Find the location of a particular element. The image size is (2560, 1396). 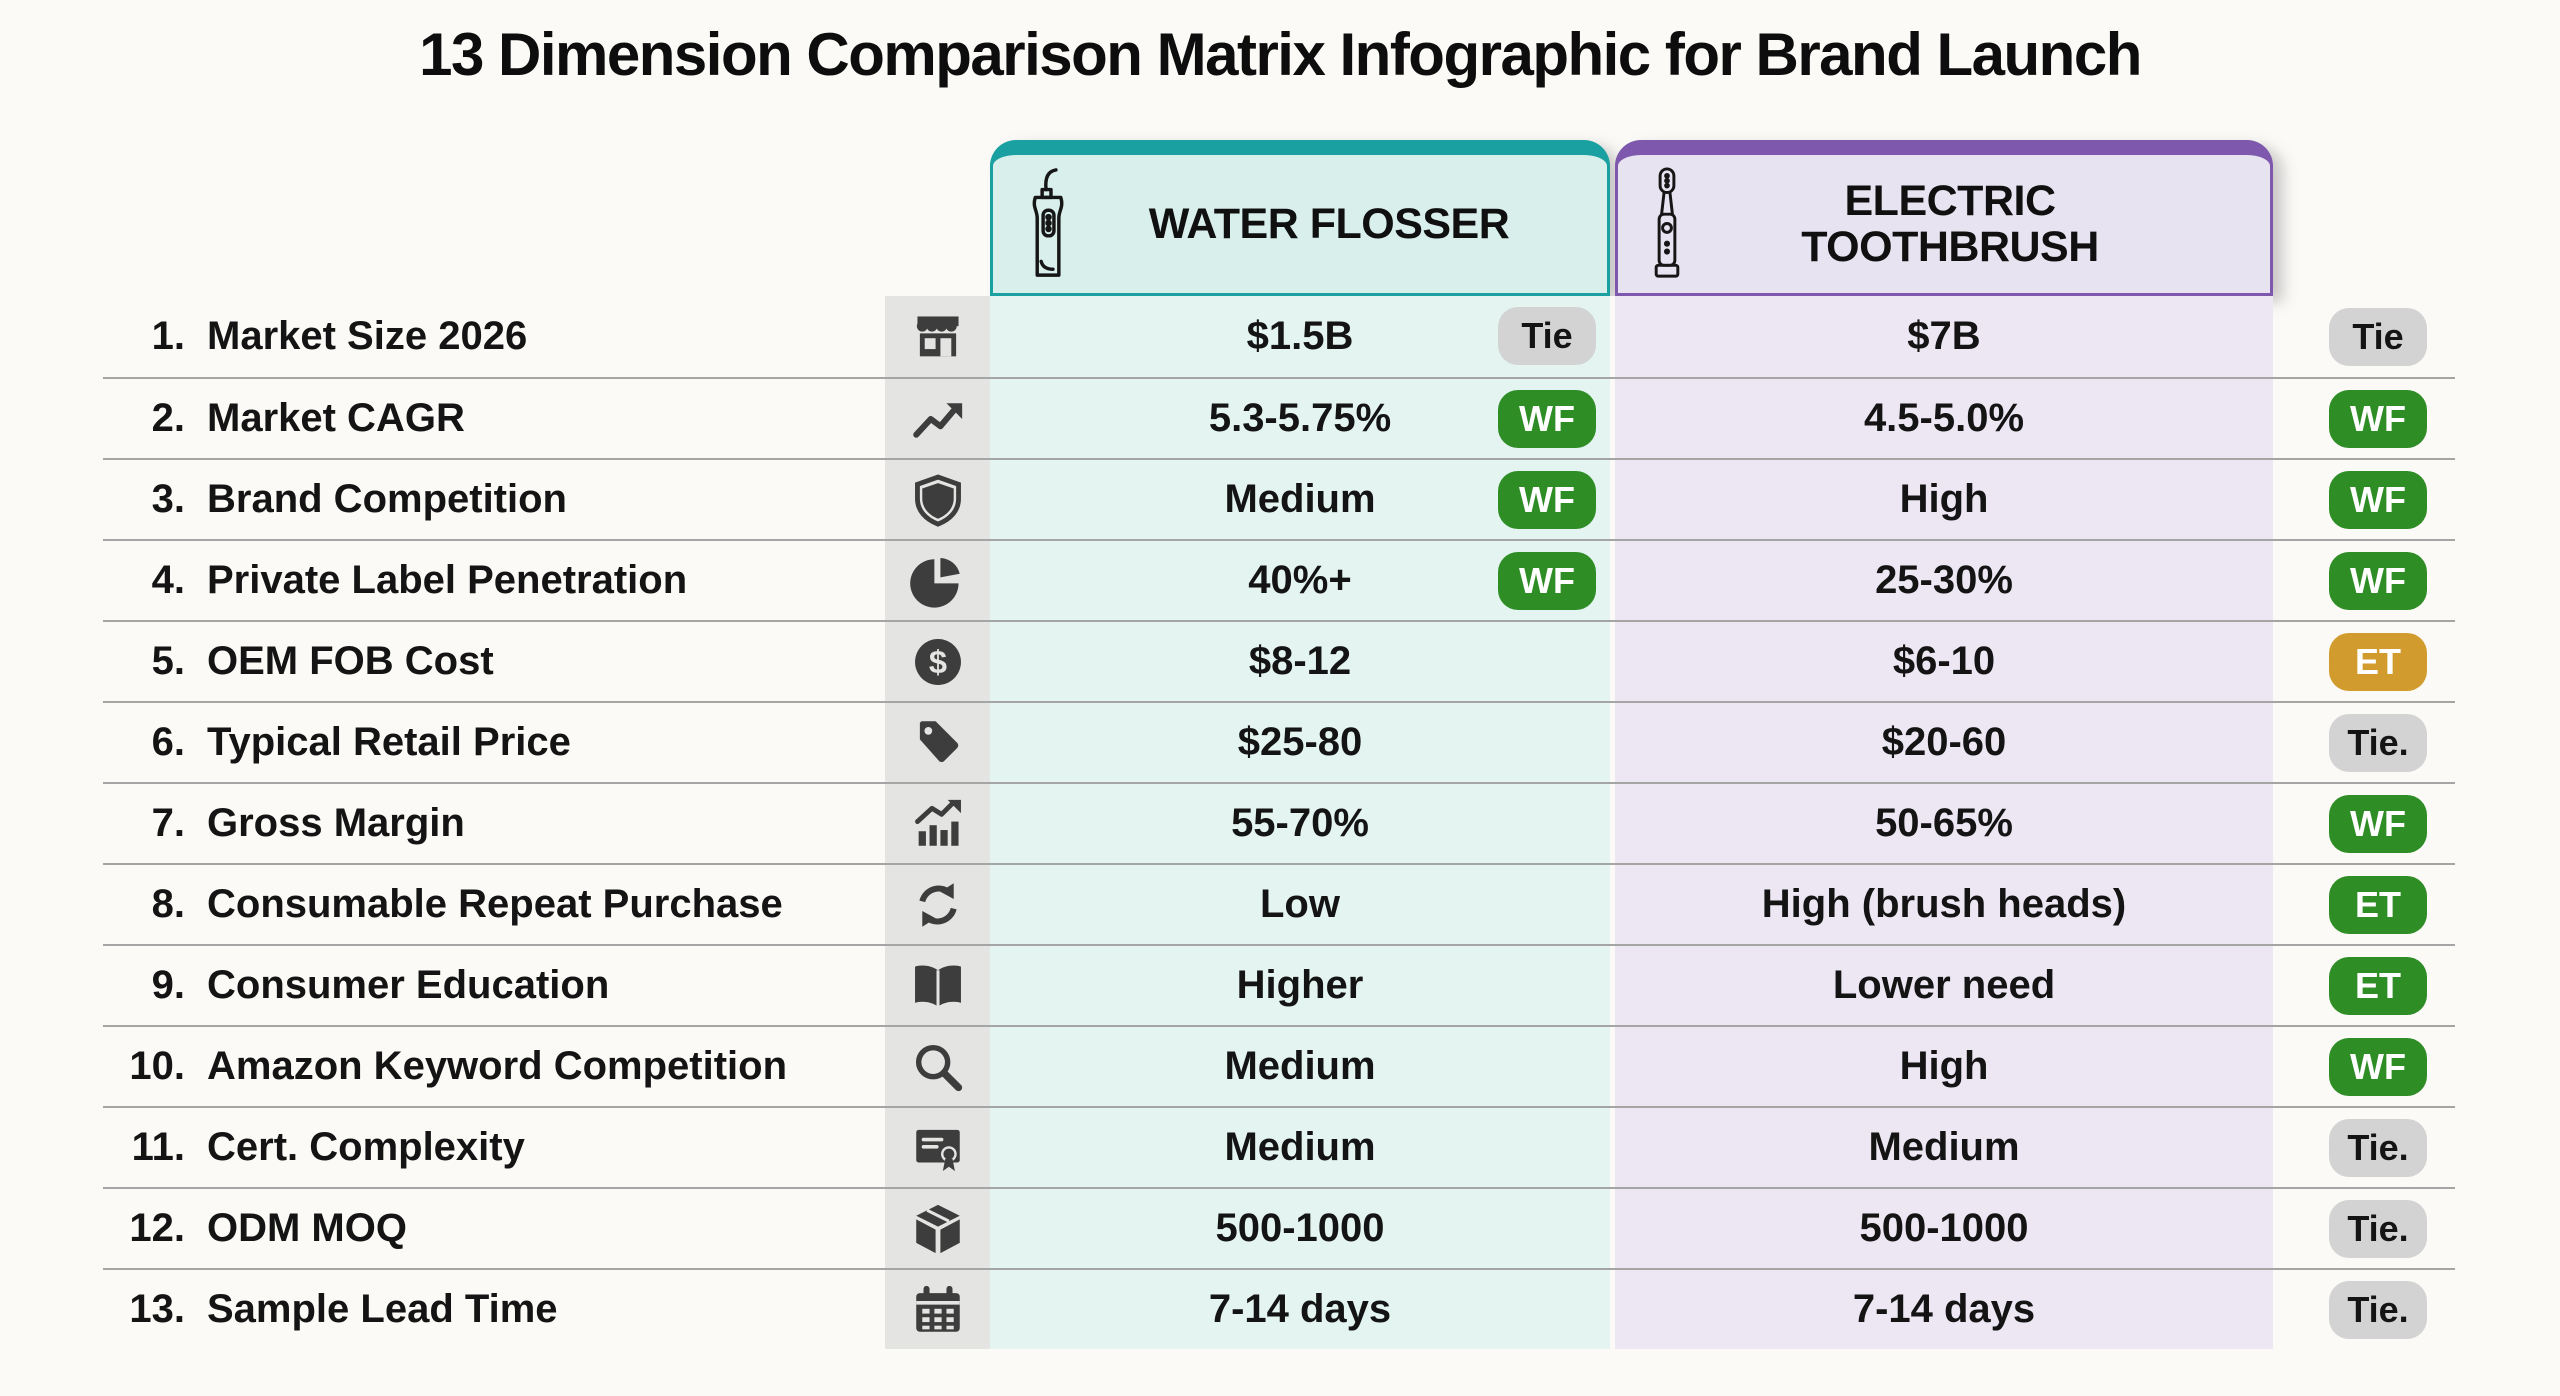

table-row: 12. ODM MOQ 500-1000 500-1000 Tie. is located at coordinates (1279, 1227).